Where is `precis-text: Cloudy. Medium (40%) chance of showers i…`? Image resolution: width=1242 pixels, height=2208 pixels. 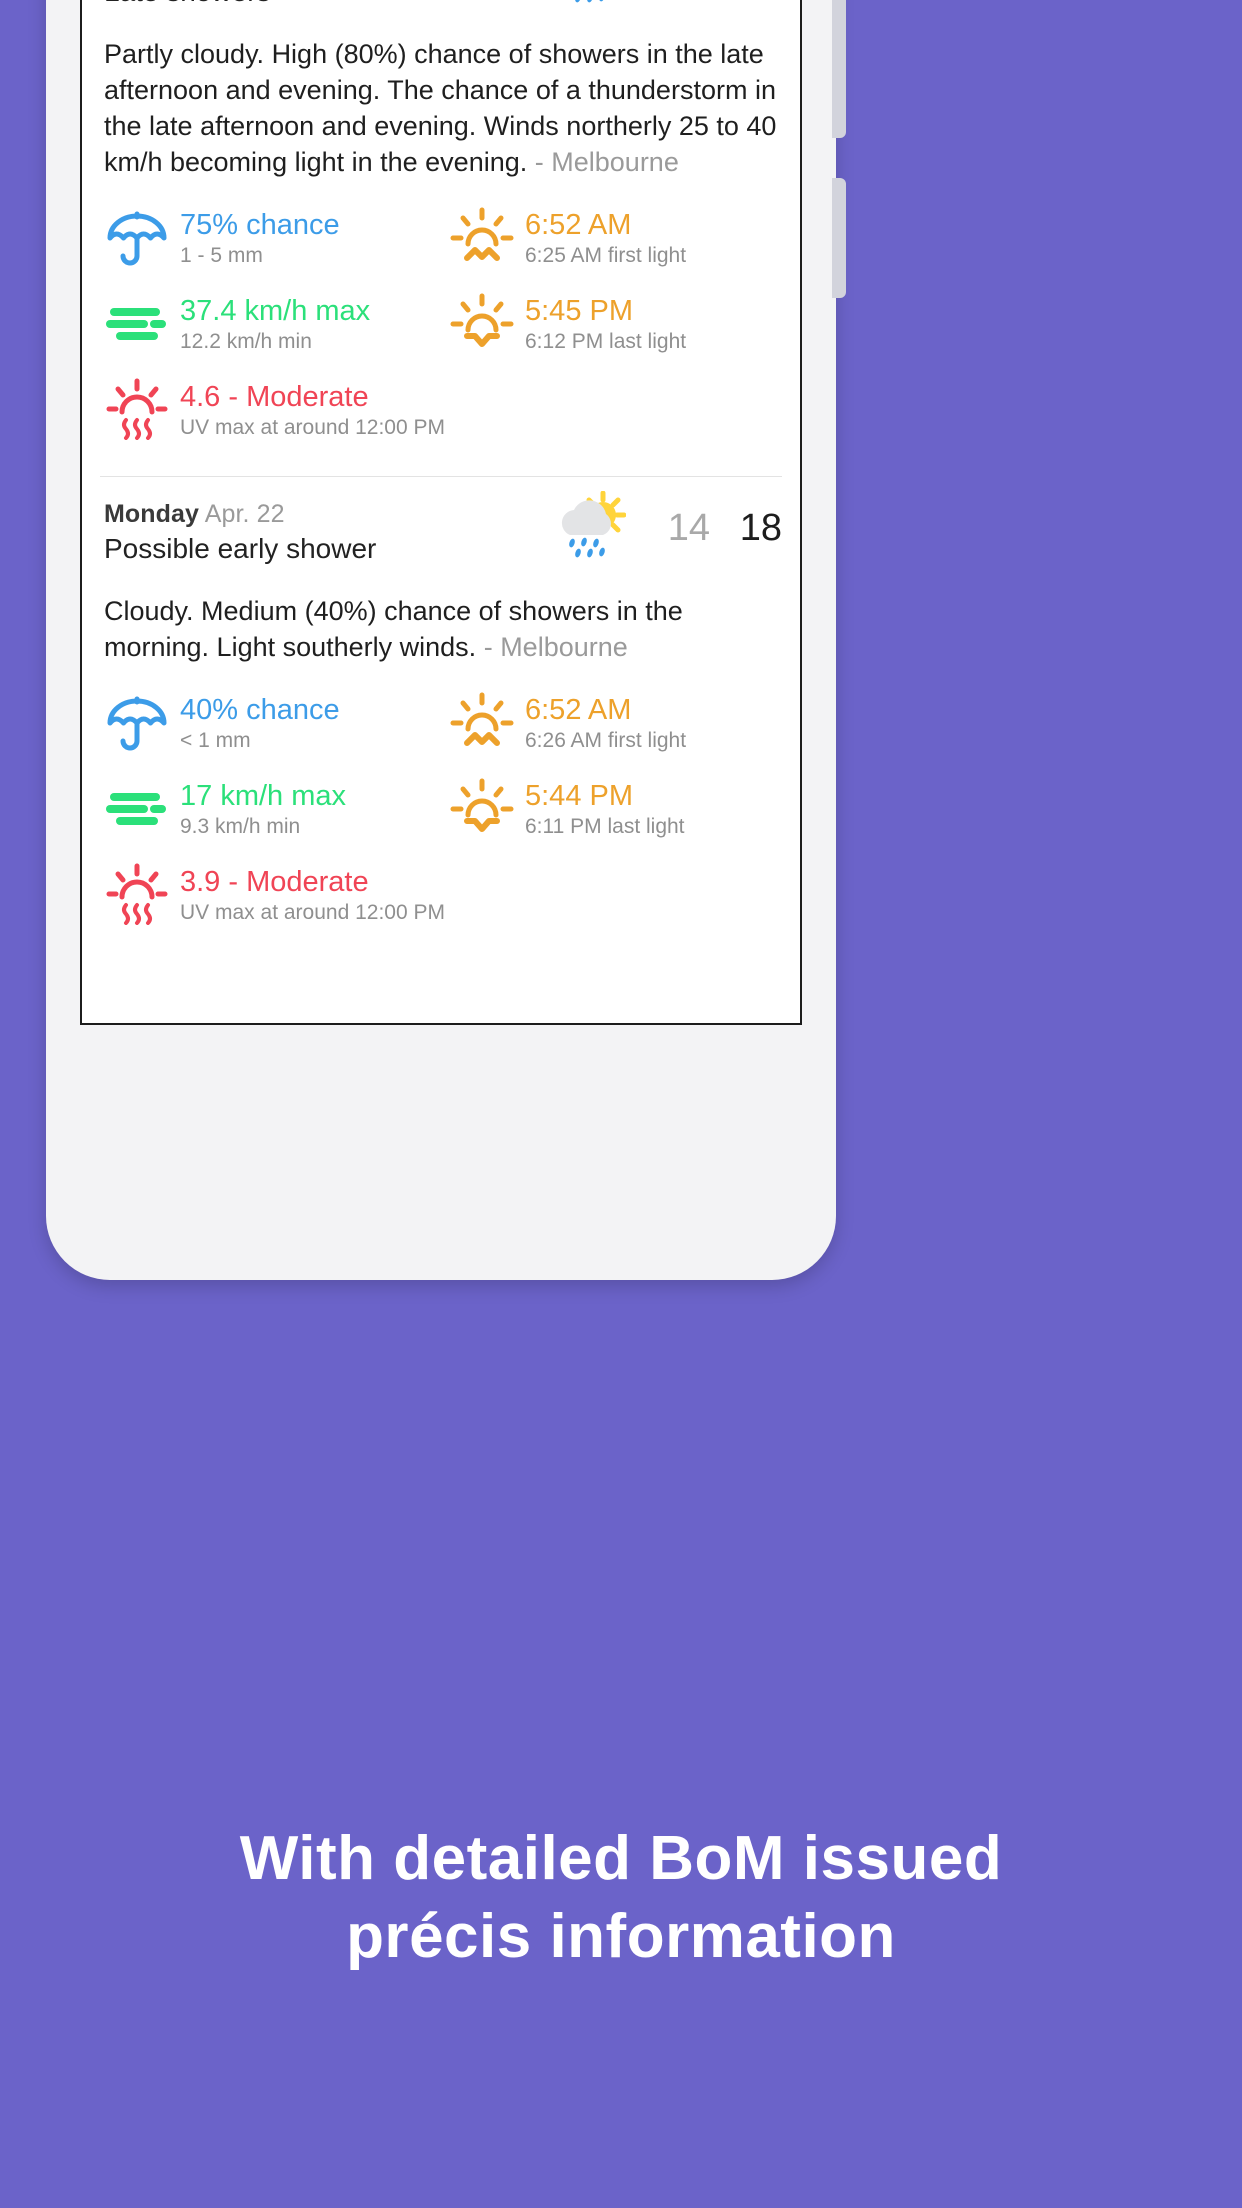
precis-text: Cloudy. Medium (40%) chance of showers i… is located at coordinates (441, 618).